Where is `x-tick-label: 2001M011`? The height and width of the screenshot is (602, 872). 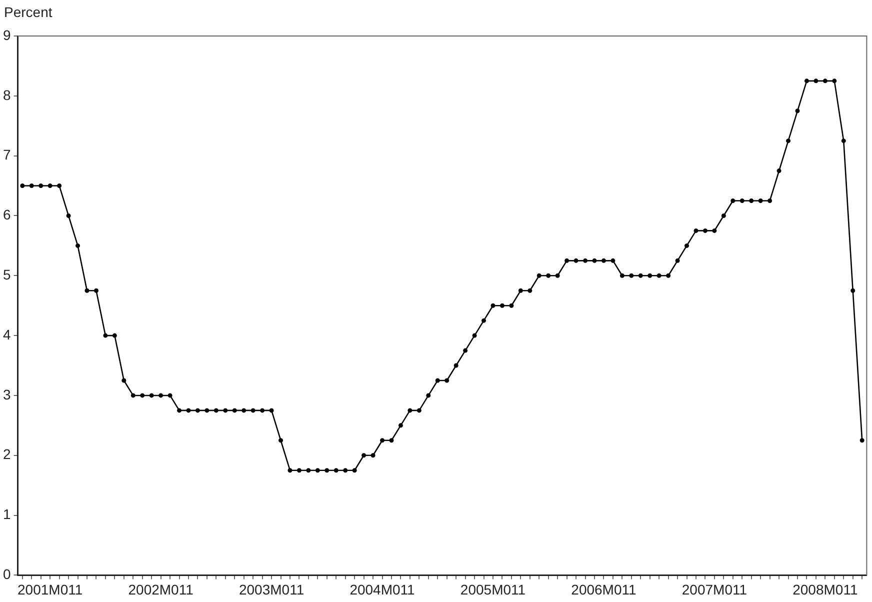 x-tick-label: 2001M011 is located at coordinates (50, 589).